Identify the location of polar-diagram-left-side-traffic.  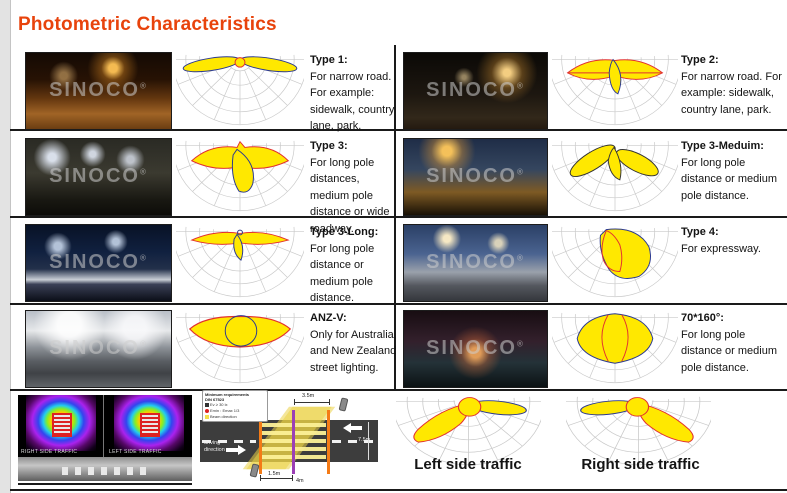
(468, 431).